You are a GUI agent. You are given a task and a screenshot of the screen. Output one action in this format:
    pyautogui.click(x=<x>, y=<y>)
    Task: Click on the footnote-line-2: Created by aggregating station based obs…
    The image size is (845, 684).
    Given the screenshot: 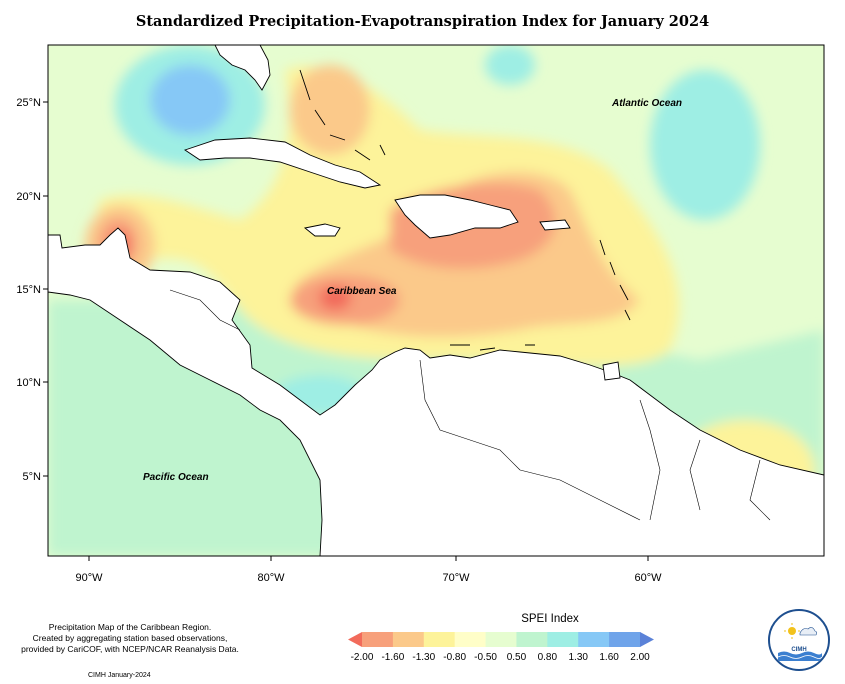 What is the action you would take?
    pyautogui.click(x=130, y=638)
    